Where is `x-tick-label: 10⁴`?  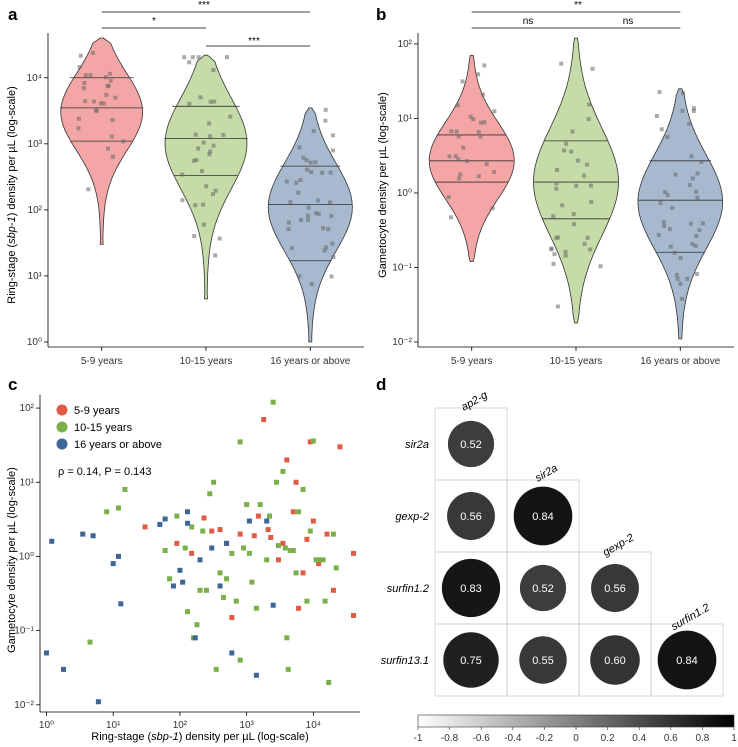 x-tick-label: 10⁴ is located at coordinates (313, 725).